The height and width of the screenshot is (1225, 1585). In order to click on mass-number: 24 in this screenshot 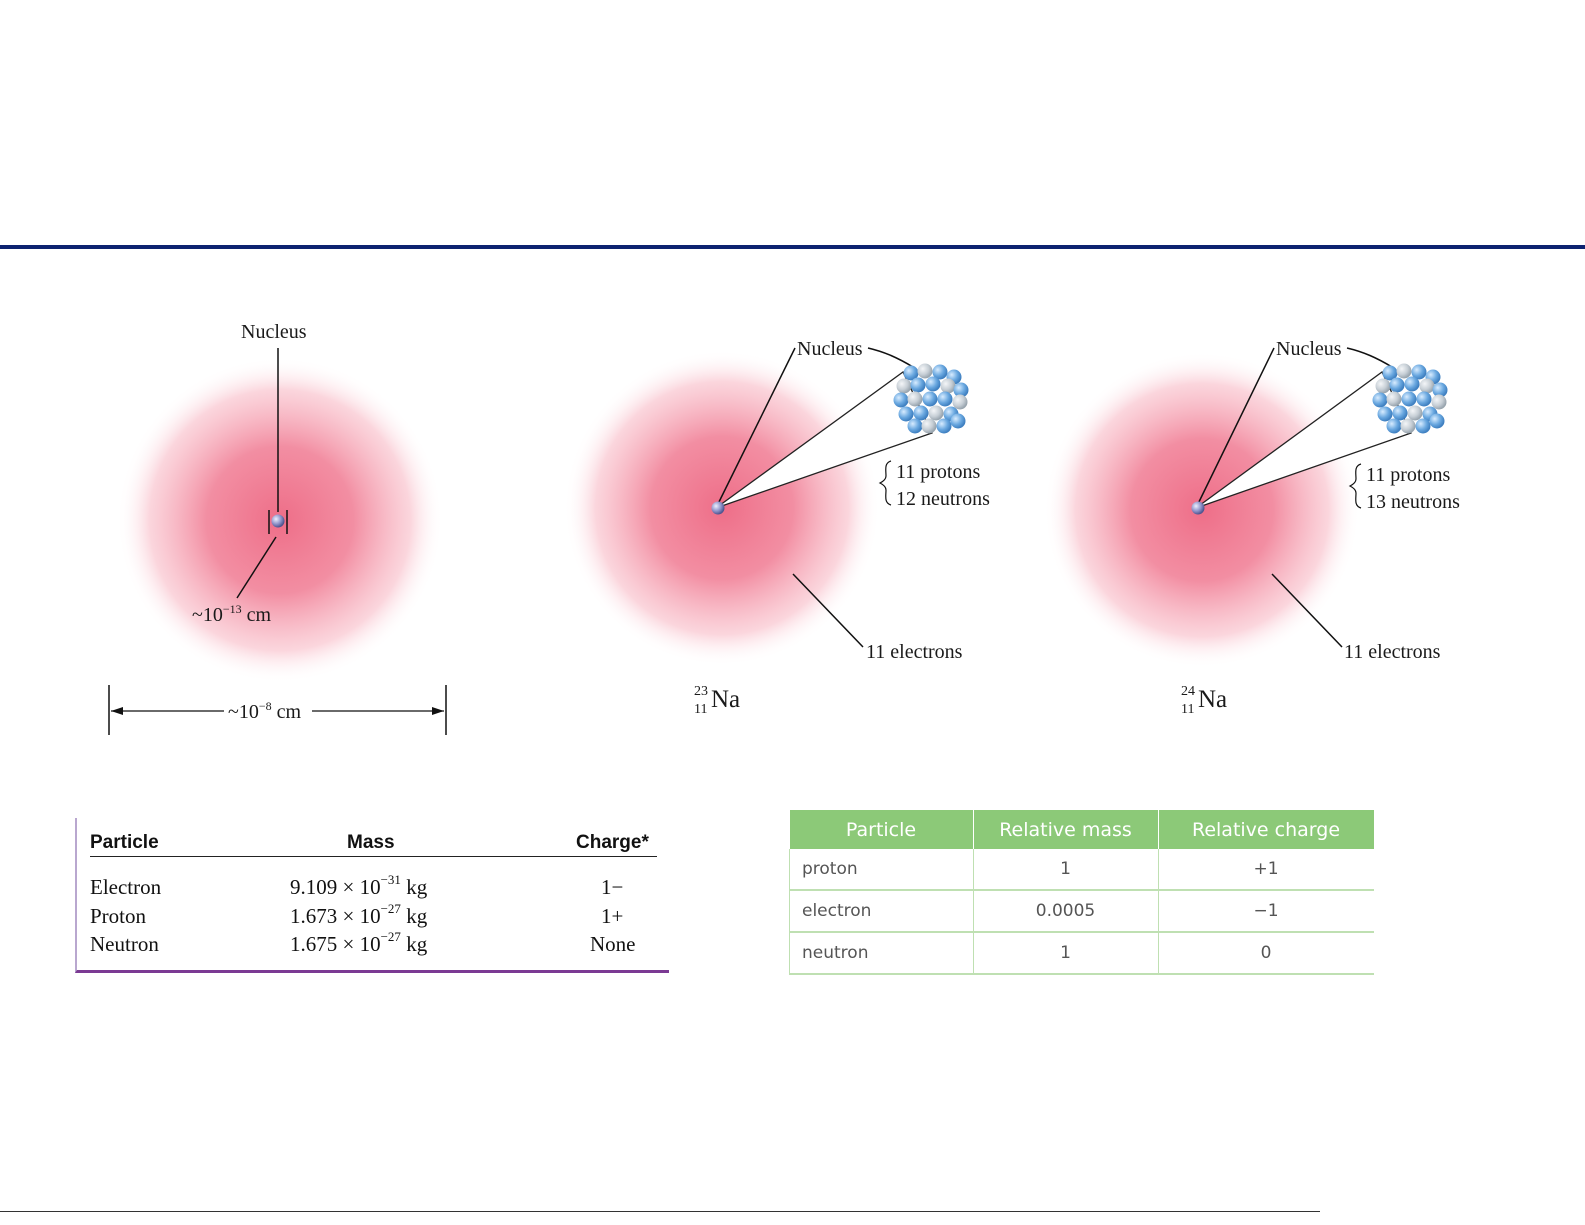, I will do `click(1188, 691)`.